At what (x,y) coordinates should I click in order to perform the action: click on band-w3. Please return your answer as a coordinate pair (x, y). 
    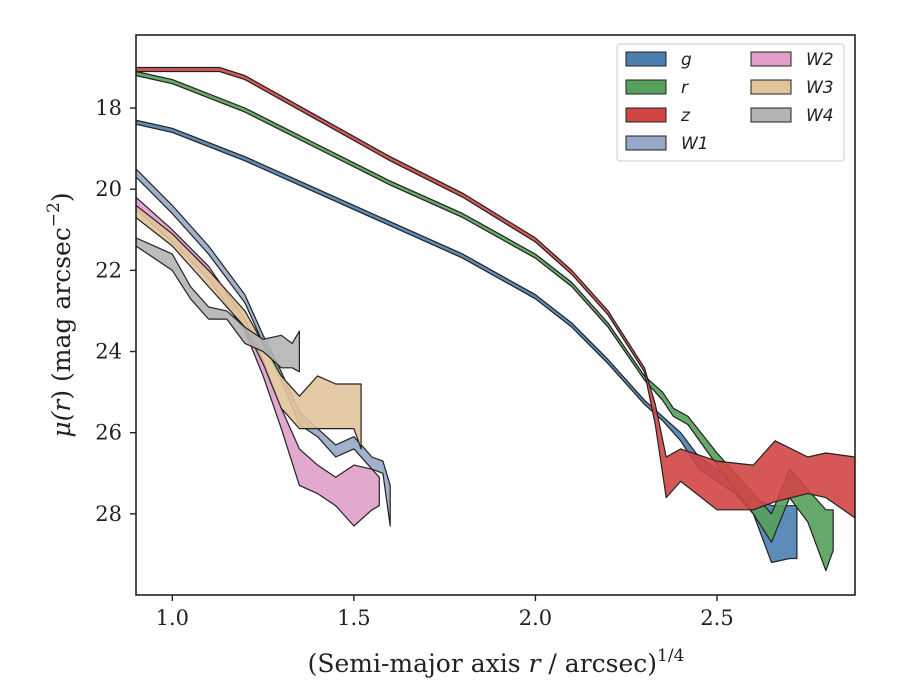
    Looking at the image, I should click on (249, 327).